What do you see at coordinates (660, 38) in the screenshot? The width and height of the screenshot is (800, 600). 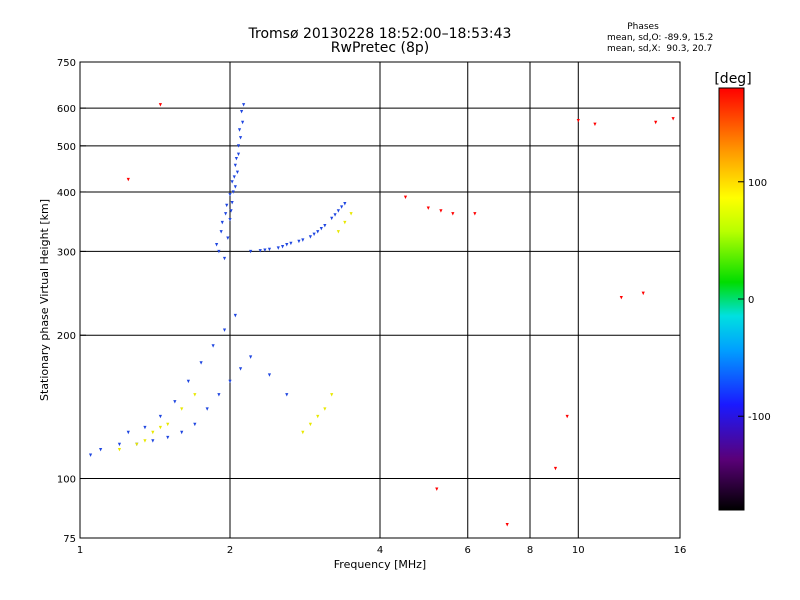 I see `phase-stats-o-mode: mean, sd,O: -89.9, 15.2` at bounding box center [660, 38].